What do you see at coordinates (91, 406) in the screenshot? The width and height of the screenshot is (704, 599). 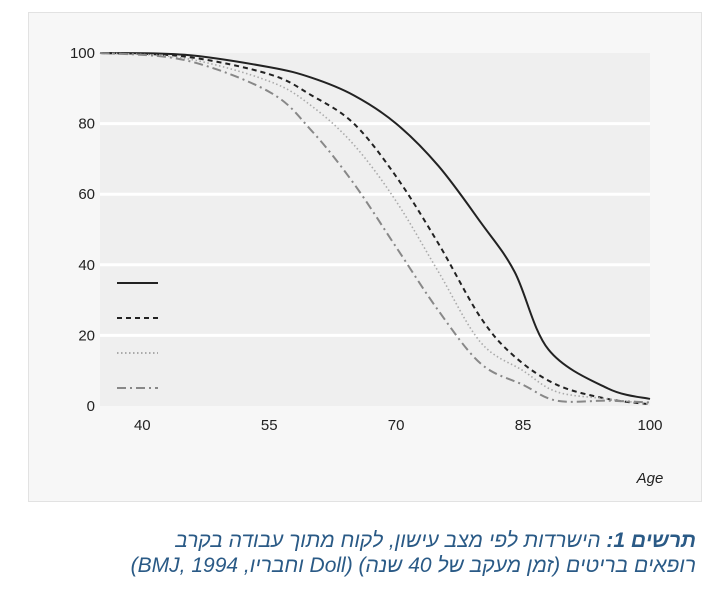 I see `y-tick-label: 0` at bounding box center [91, 406].